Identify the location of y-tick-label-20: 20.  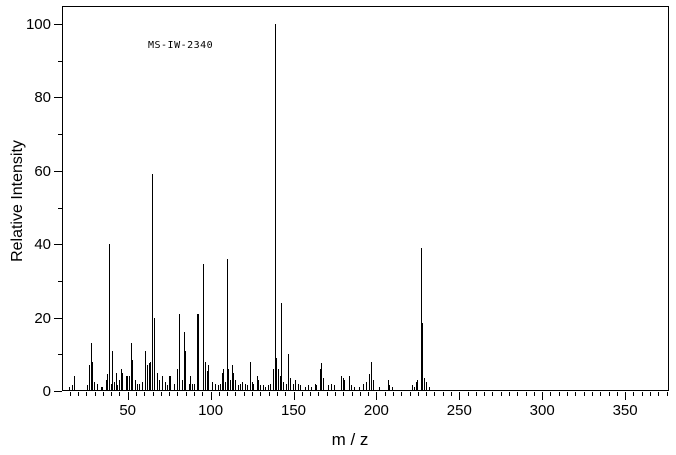
(42, 318).